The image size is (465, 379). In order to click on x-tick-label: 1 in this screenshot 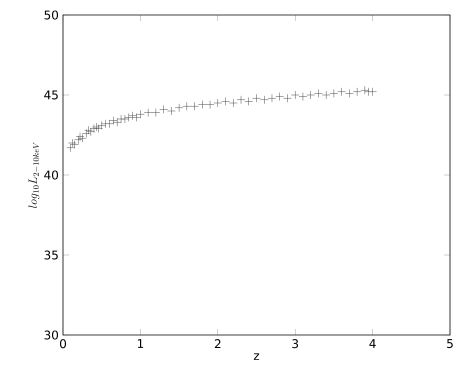, I will do `click(141, 343)`.